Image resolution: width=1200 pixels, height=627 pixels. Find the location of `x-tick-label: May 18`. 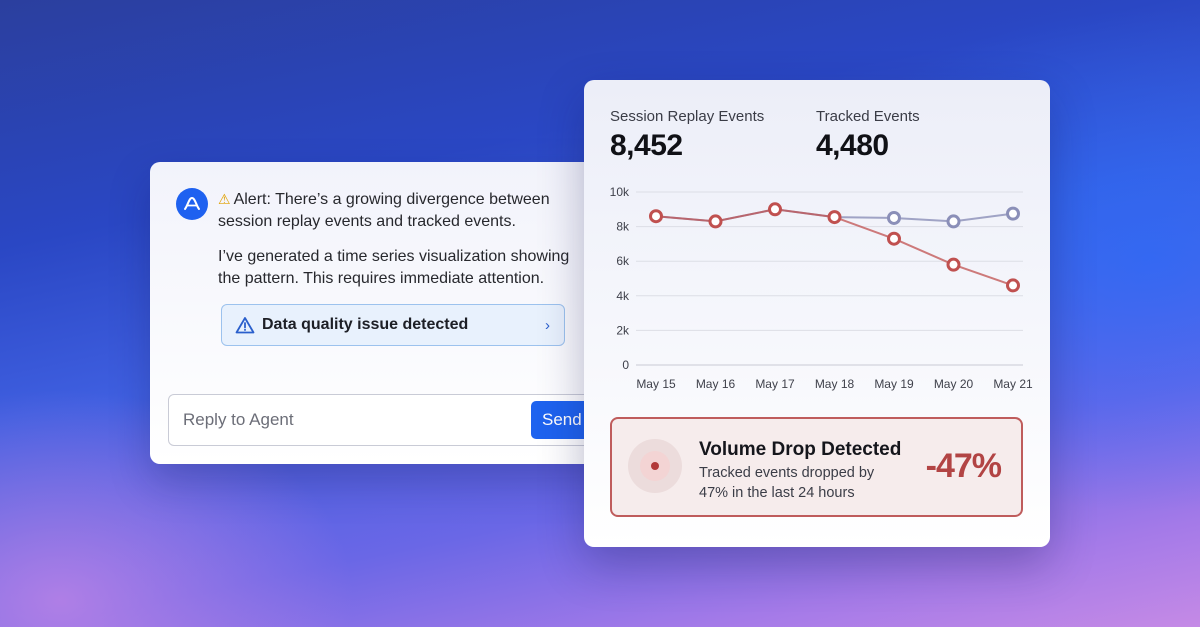

x-tick-label: May 18 is located at coordinates (835, 384).